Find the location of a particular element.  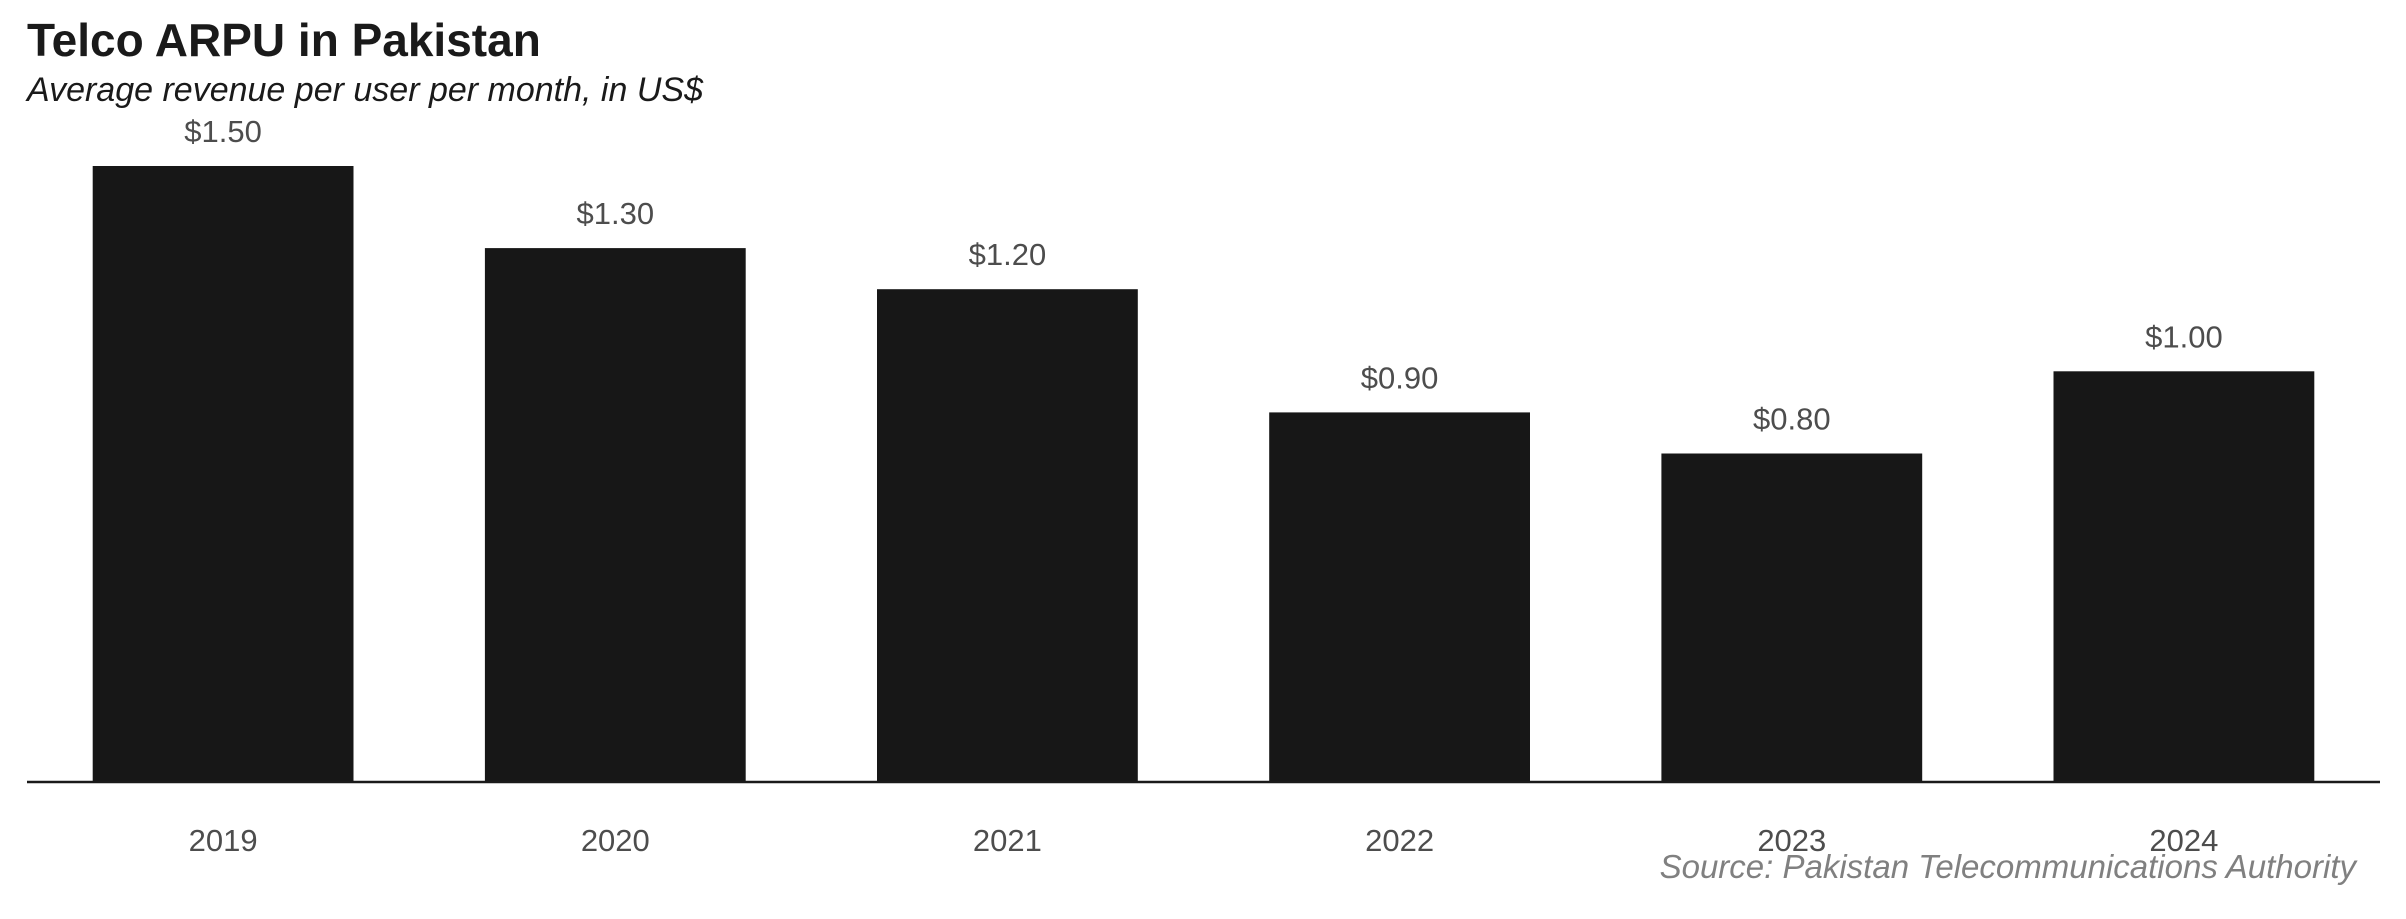

x-tick-label-2021: 2021 is located at coordinates (1007, 840).